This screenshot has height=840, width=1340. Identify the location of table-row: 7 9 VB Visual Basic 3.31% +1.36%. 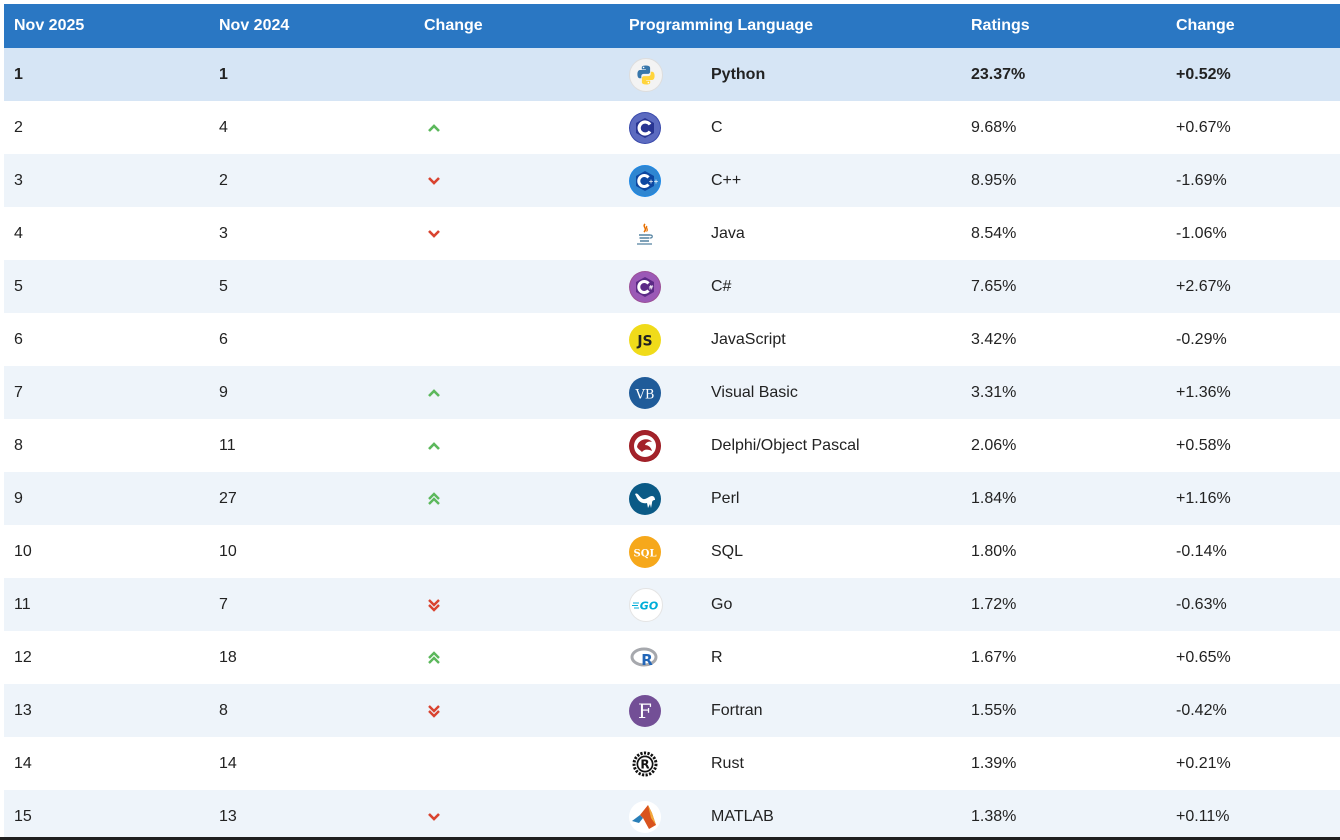
(672, 392).